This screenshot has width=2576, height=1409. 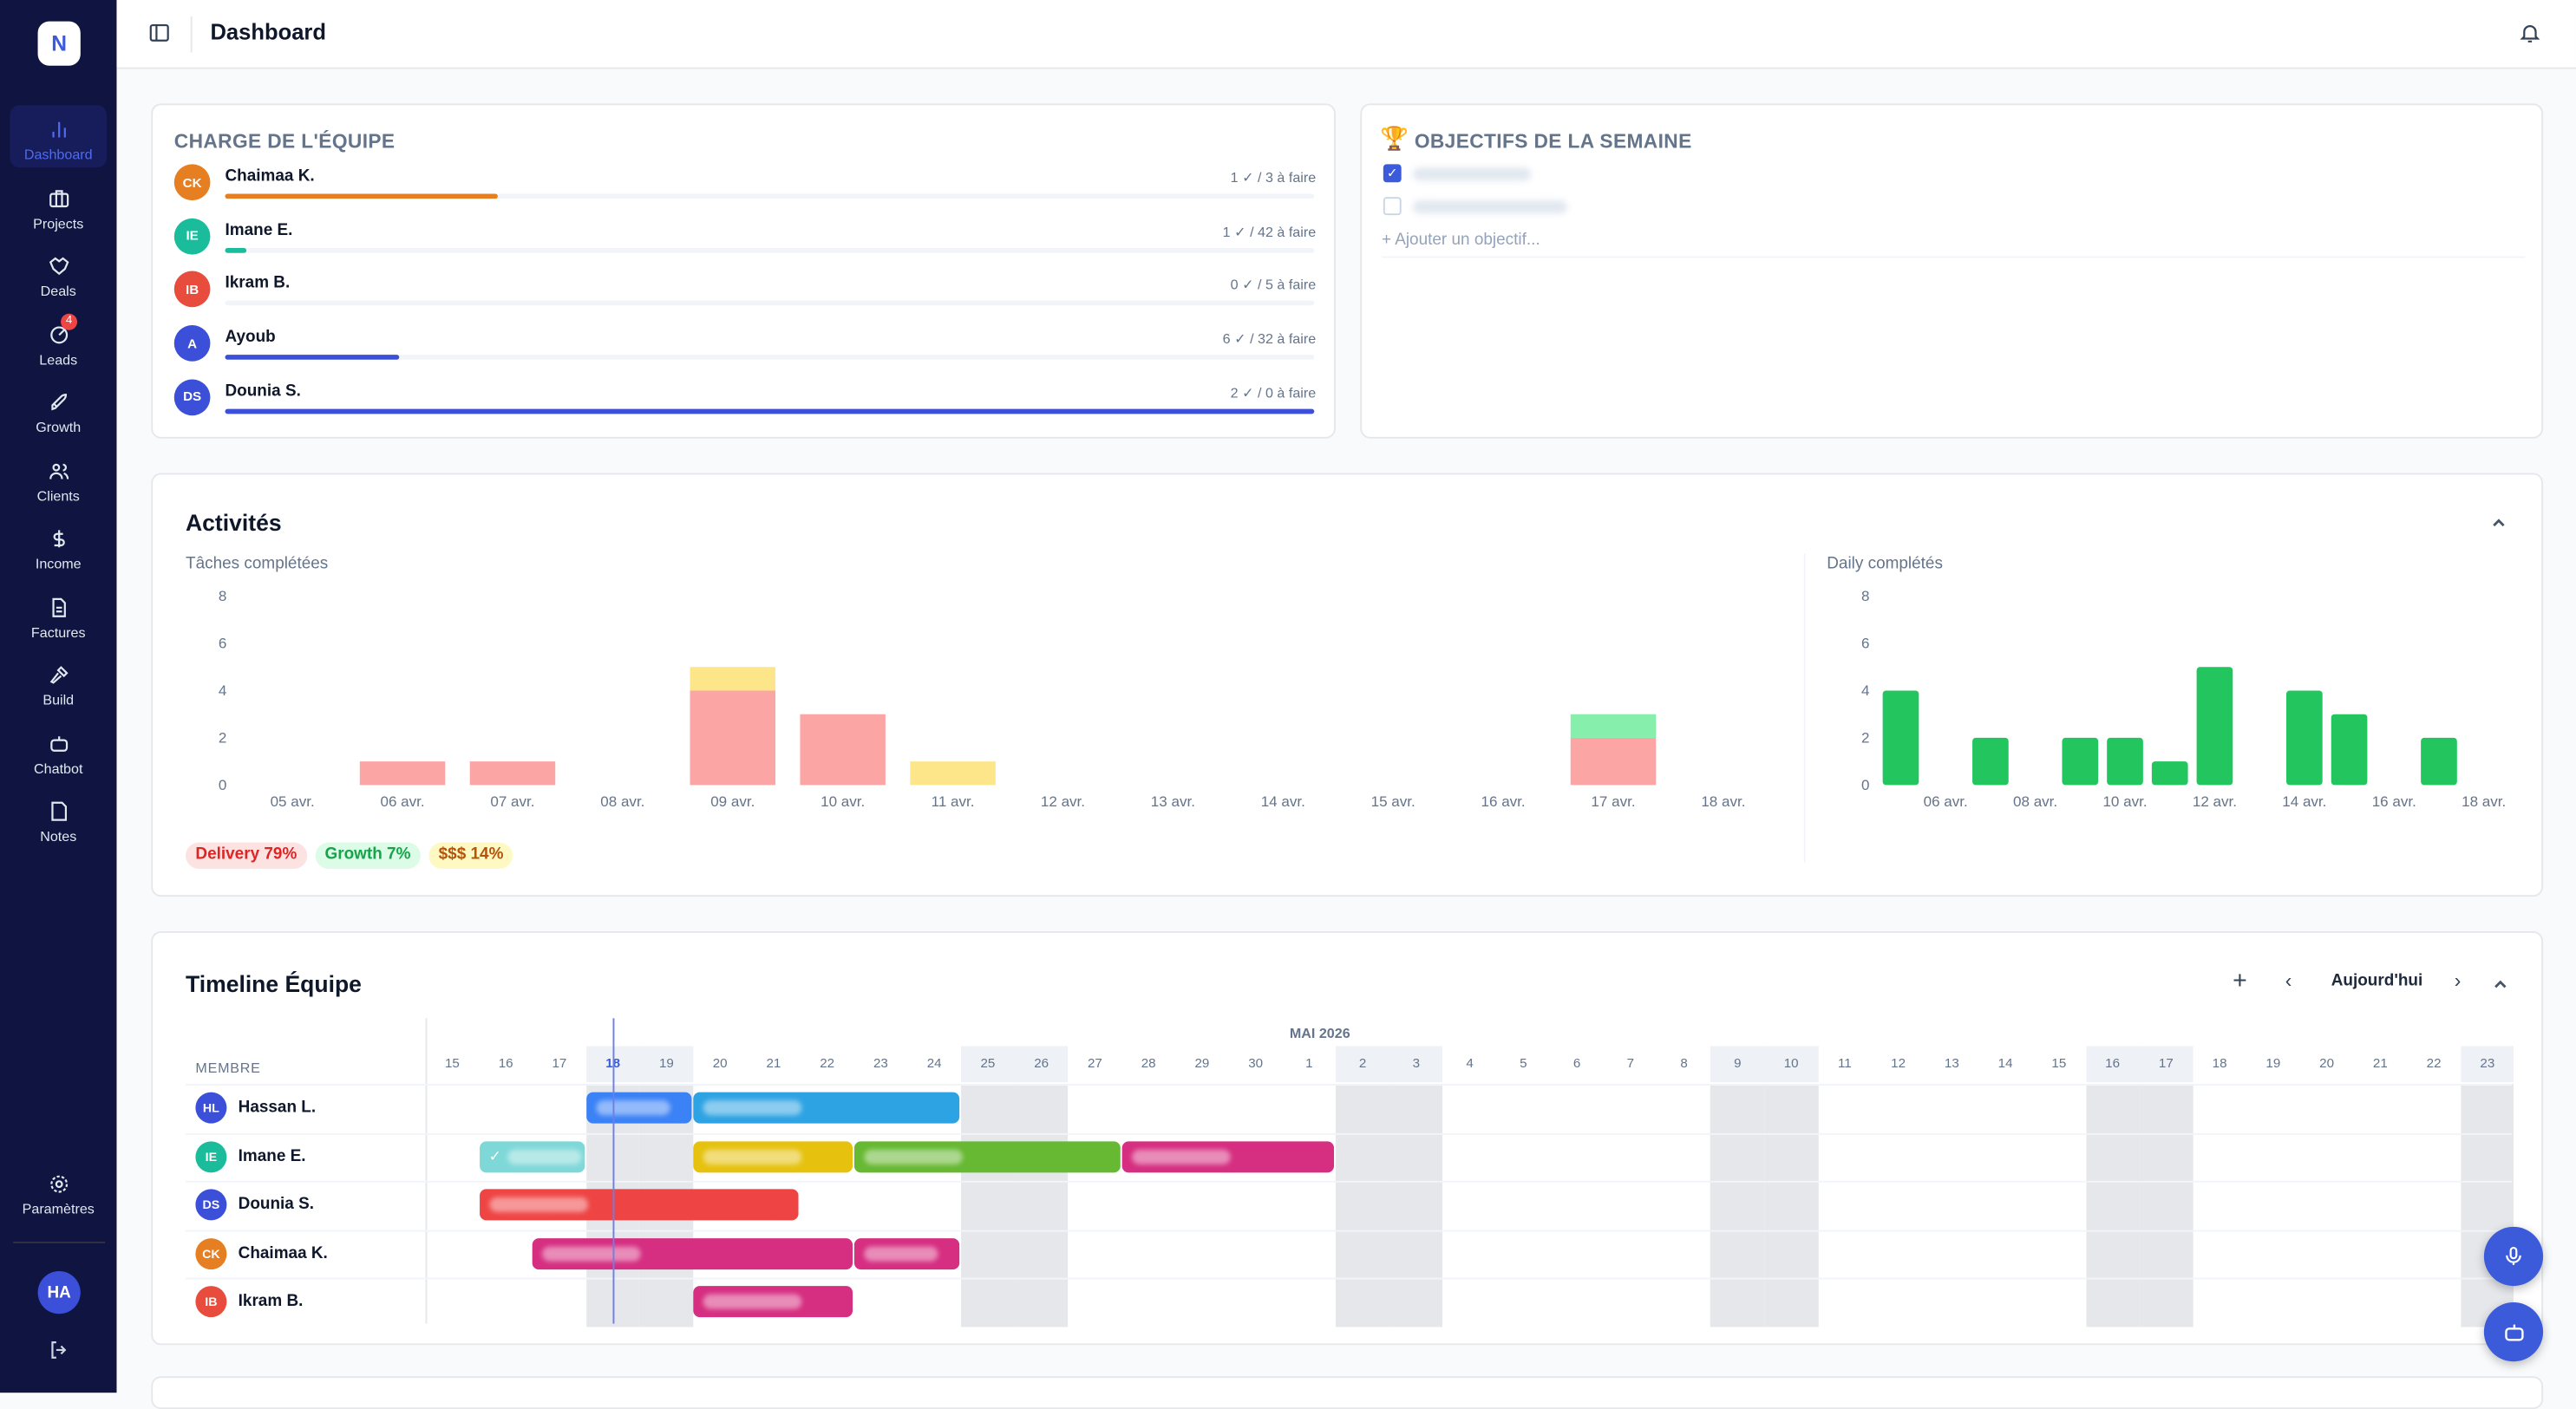 I want to click on month-label: MAI 2026, so click(x=1319, y=1032).